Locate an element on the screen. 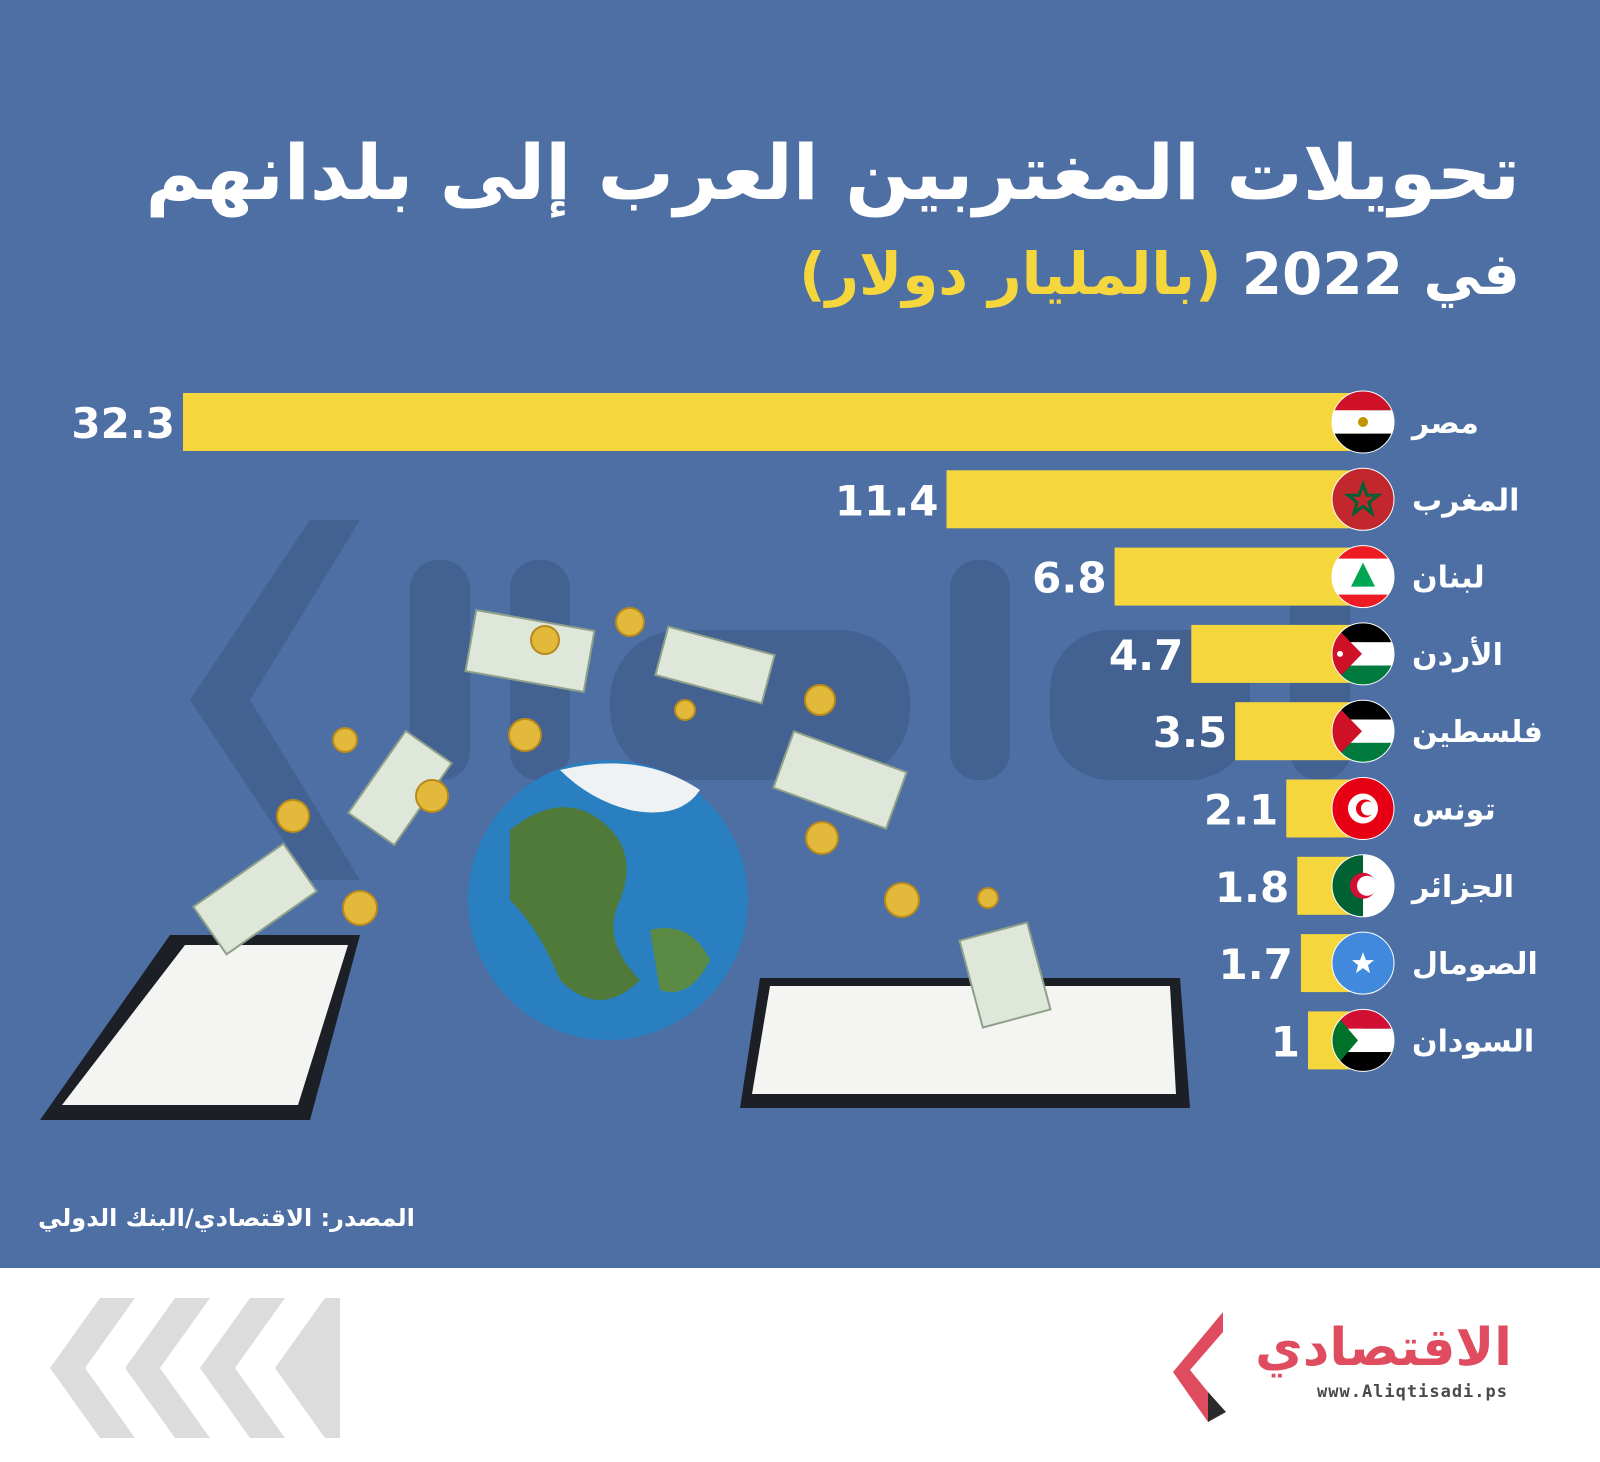 The height and width of the screenshot is (1462, 1600). chart-title: تحويلات المغتربين العرب إلى بلدانهم is located at coordinates (832, 172).